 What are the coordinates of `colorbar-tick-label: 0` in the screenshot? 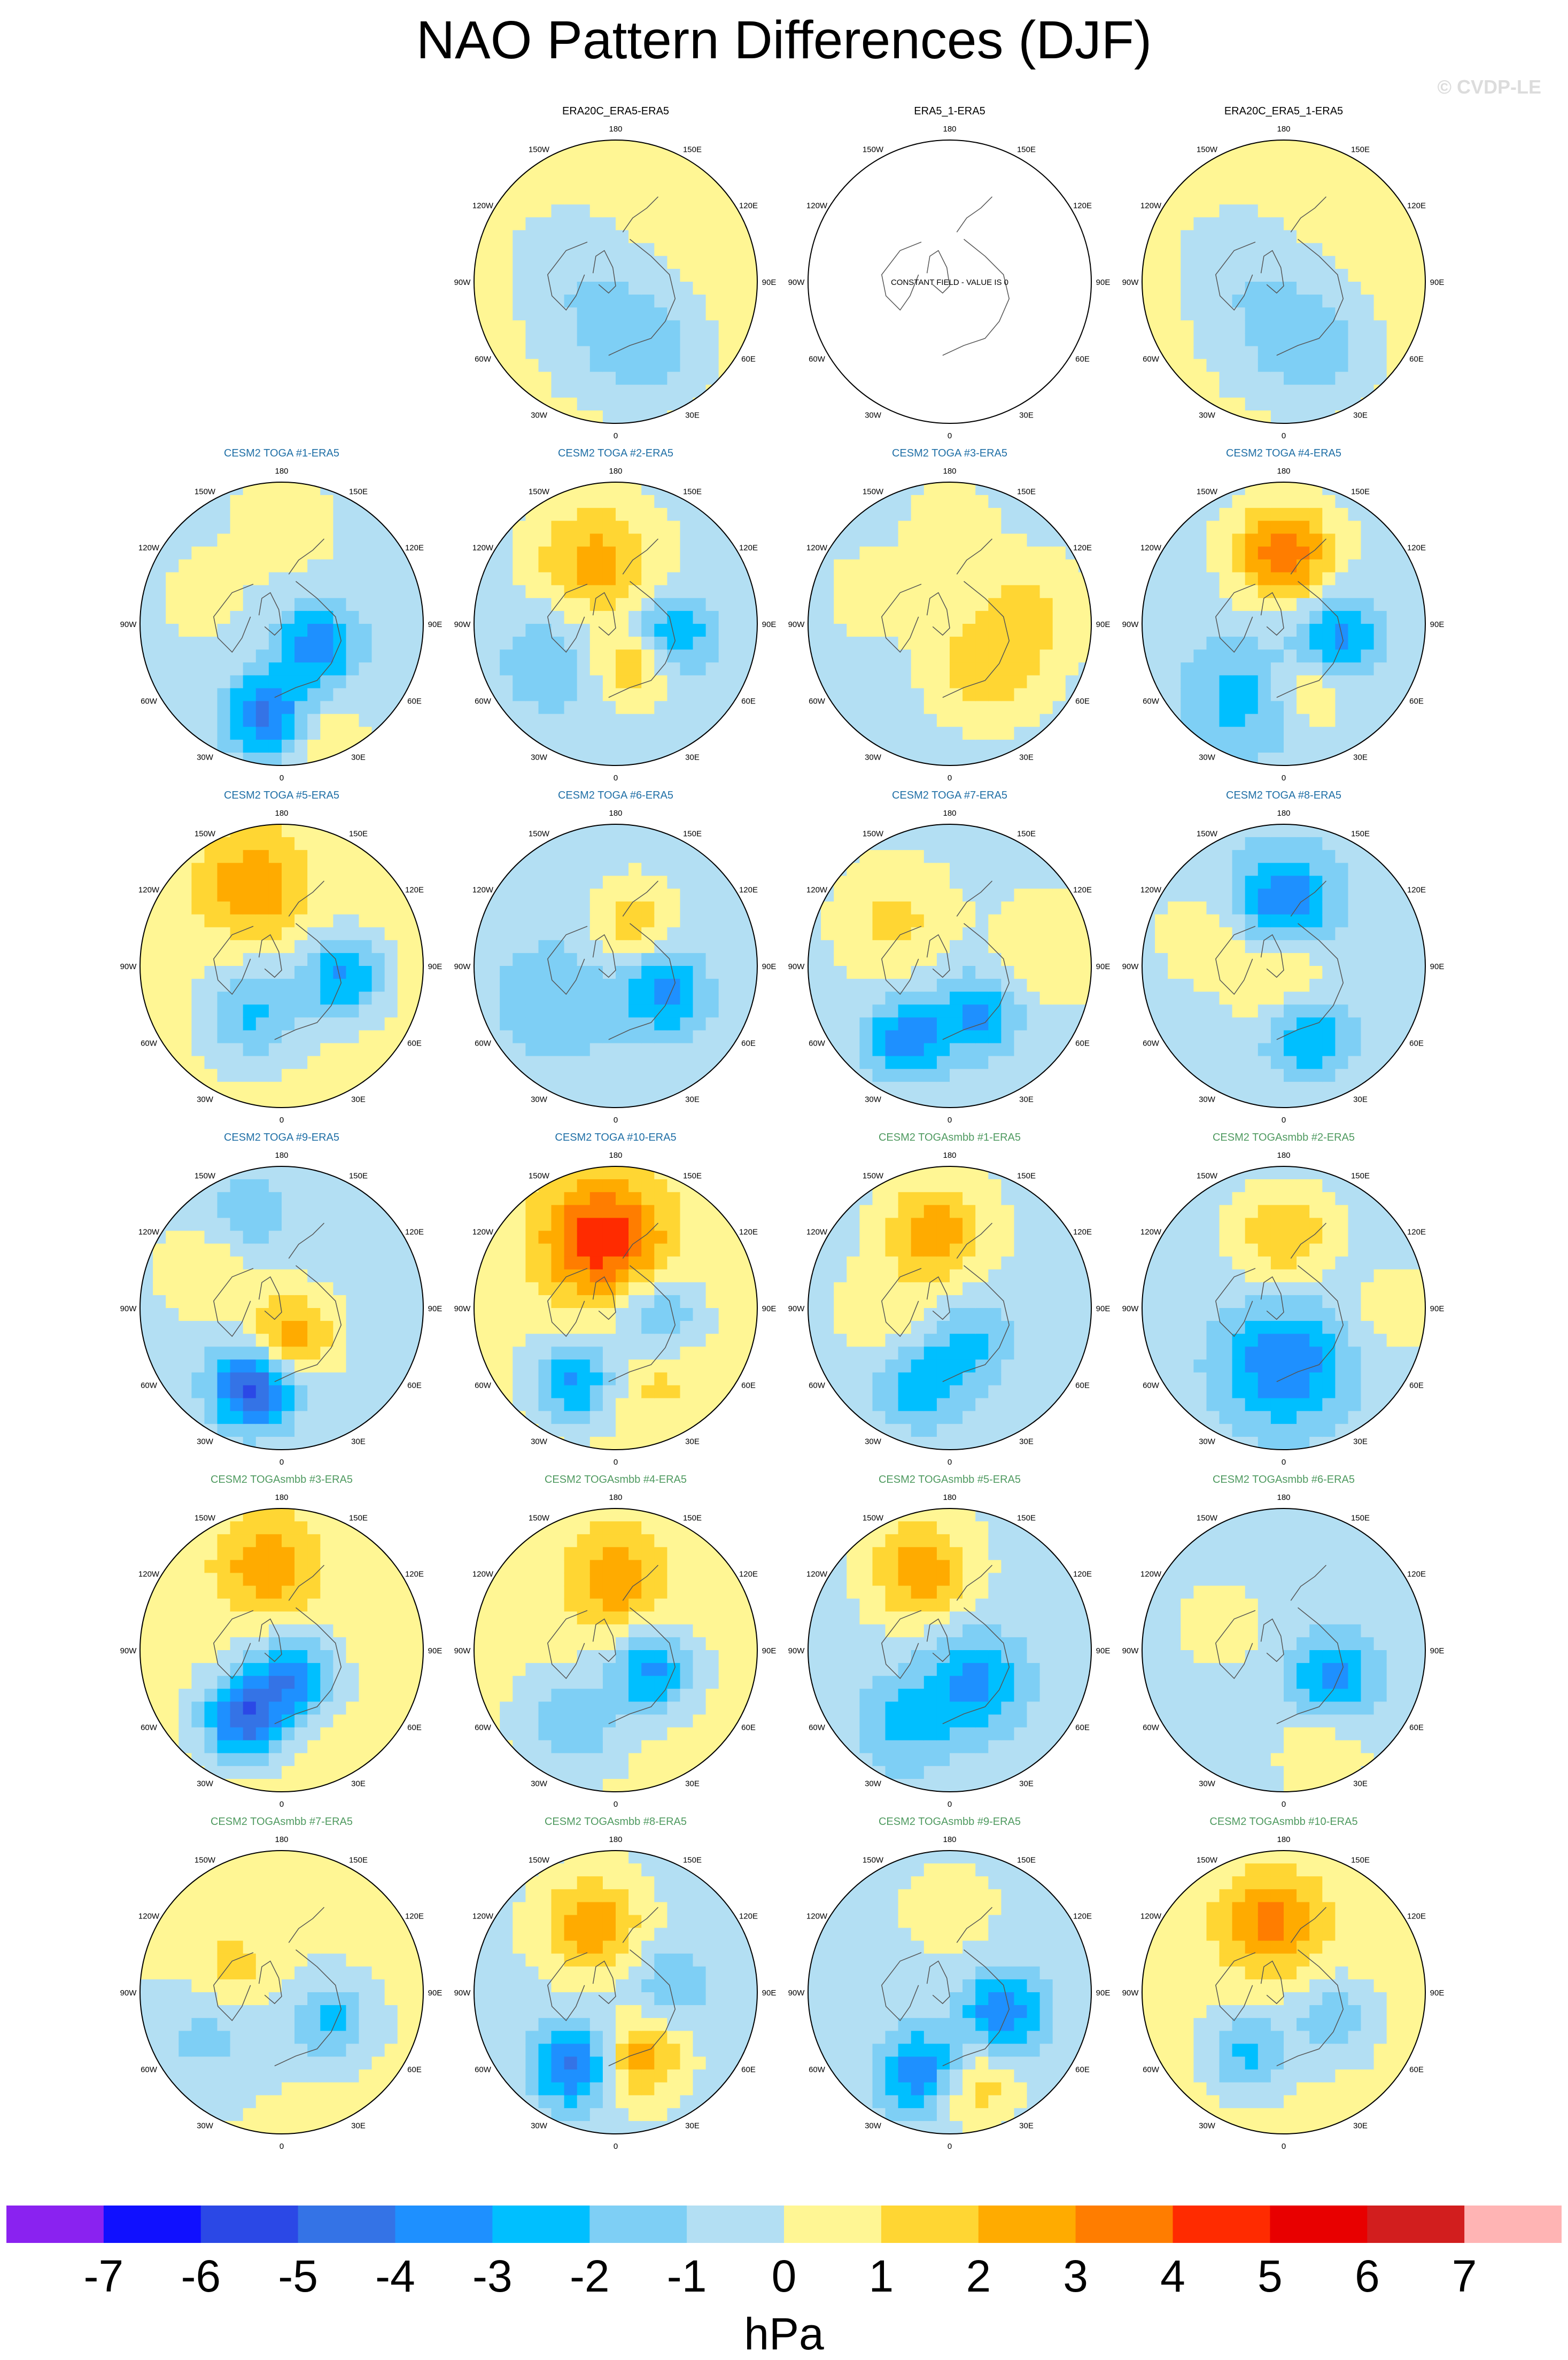 It's located at (784, 2276).